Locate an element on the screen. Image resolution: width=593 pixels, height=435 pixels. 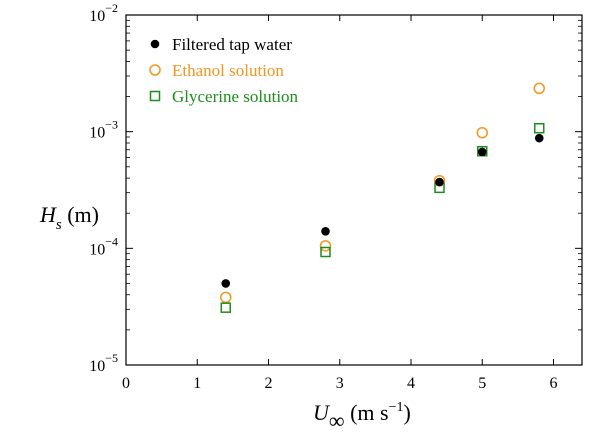
y-axis-label-main: H is located at coordinates (48, 214).